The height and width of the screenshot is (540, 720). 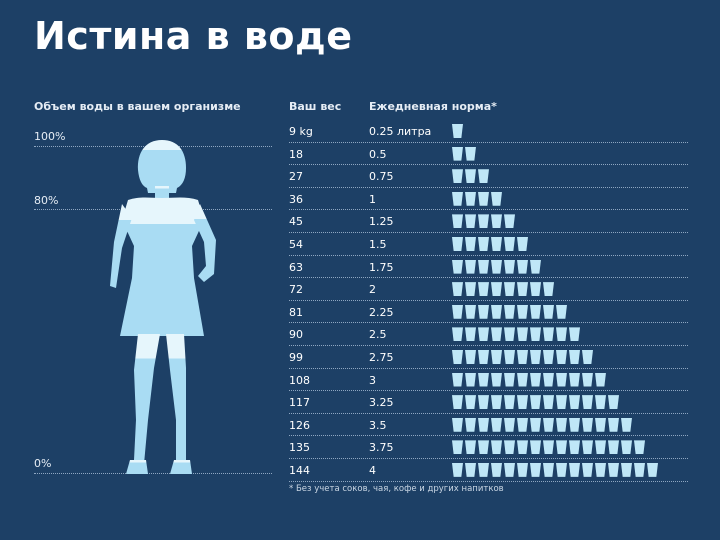 I want to click on table-row: 117 3.25, so click(x=488, y=402).